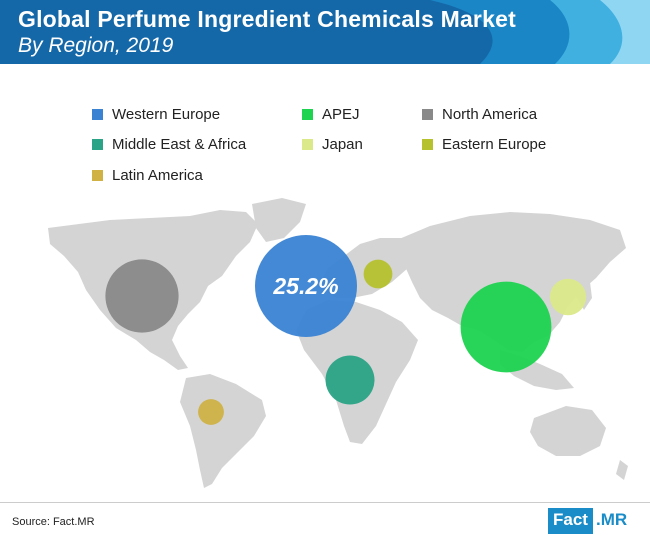  Describe the element at coordinates (157, 175) in the screenshot. I see `legend-label: Latin America` at that location.